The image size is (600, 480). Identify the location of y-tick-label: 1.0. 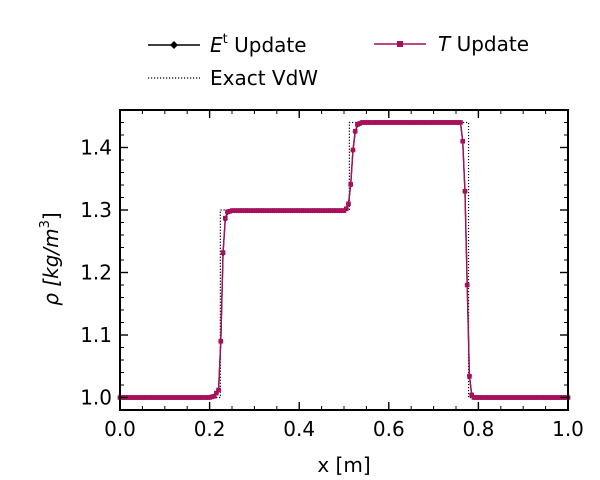
(96, 398).